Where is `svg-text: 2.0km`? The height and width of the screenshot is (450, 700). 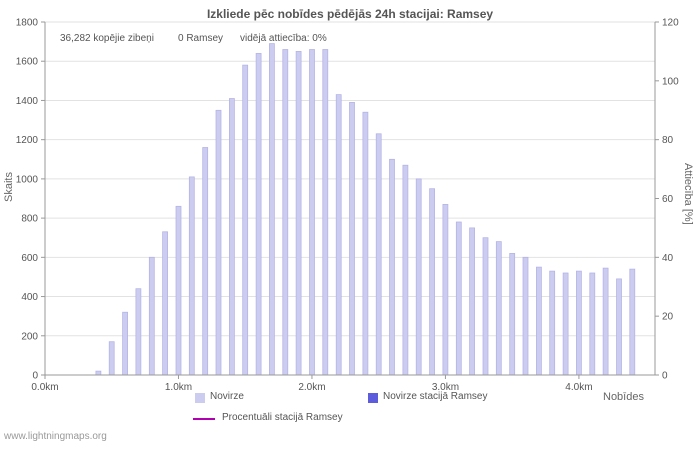 svg-text: 2.0km is located at coordinates (311, 387).